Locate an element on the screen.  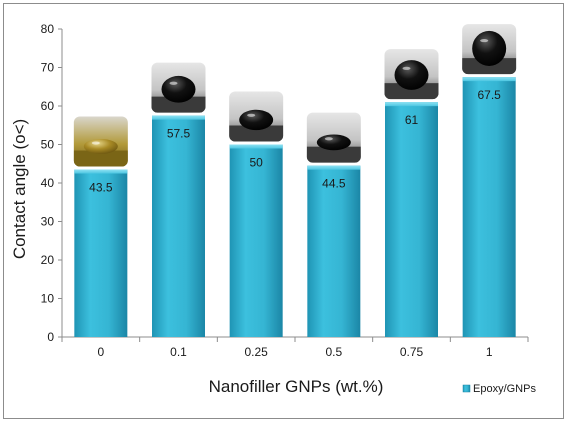
y-tick-label: 60 is located at coordinates (48, 106).